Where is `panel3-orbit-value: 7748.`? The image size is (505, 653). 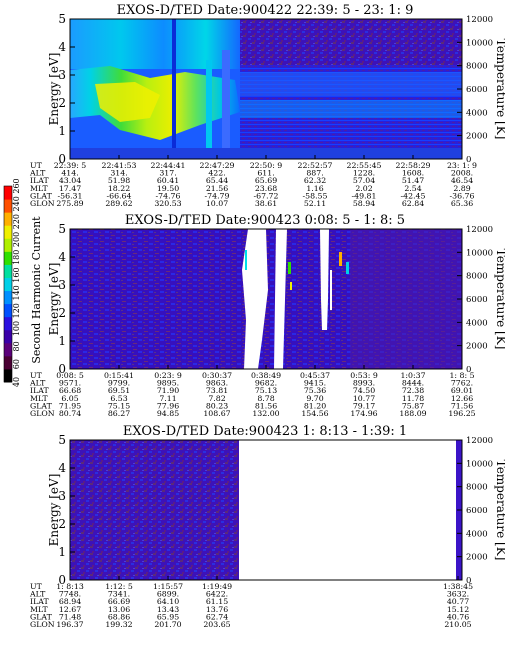
panel3-orbit-value: 7748. is located at coordinates (70, 594).